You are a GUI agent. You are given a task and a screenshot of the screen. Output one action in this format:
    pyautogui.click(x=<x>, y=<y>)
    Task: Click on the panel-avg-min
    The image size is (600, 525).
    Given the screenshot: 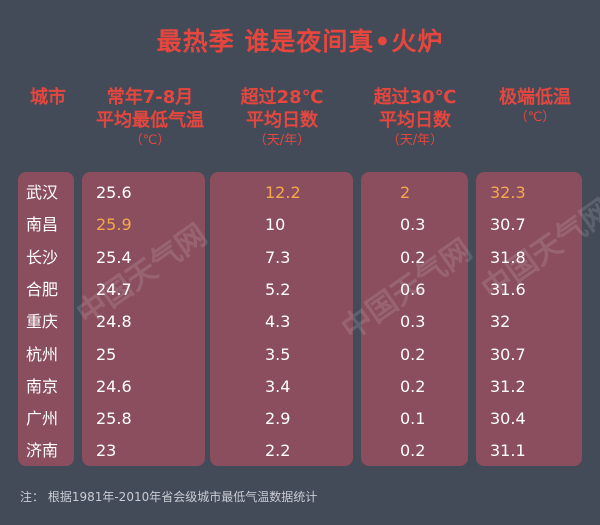 What is the action you would take?
    pyautogui.click(x=143, y=319)
    